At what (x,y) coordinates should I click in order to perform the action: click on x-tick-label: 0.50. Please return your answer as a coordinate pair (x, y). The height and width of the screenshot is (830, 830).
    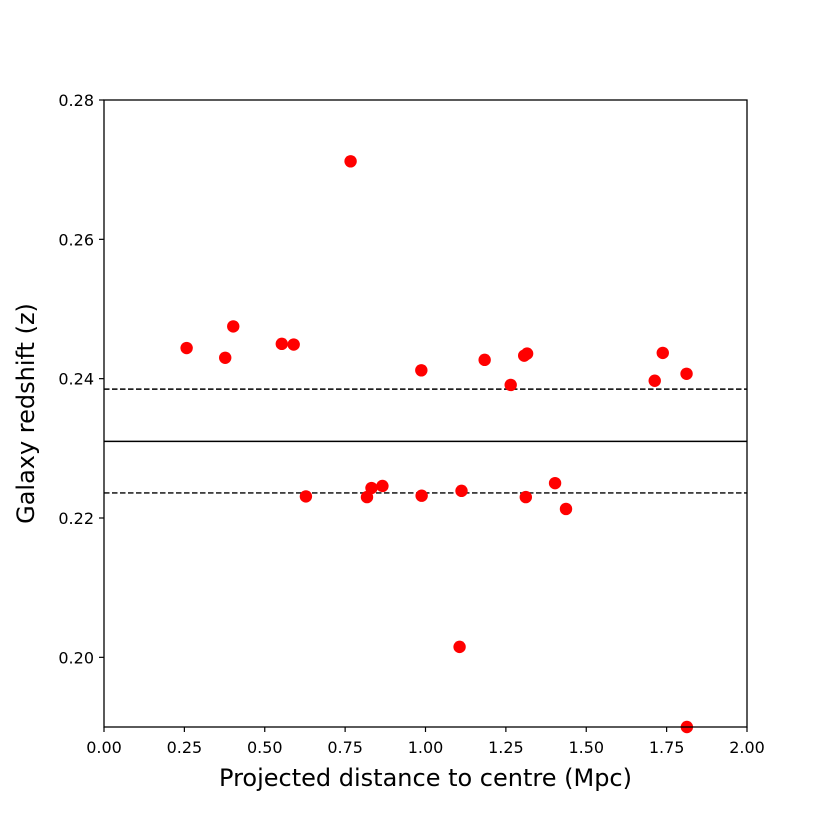
    Looking at the image, I should click on (265, 747).